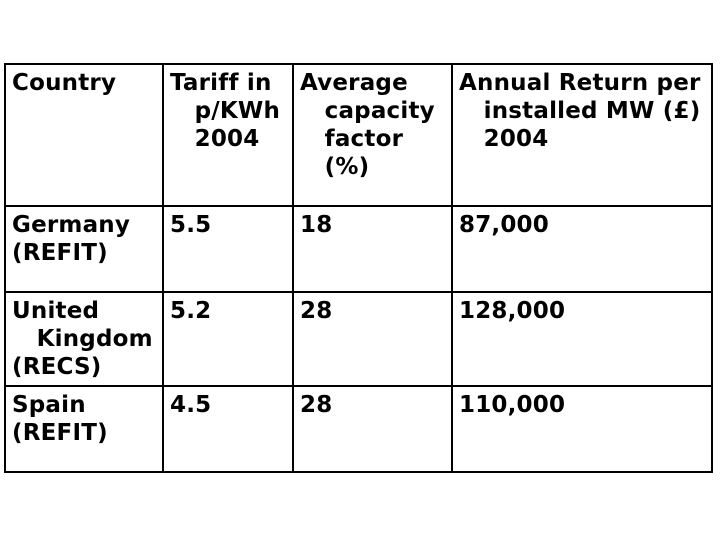  What do you see at coordinates (372, 135) in the screenshot?
I see `header-capacity-factor: Average capacity factor (%)` at bounding box center [372, 135].